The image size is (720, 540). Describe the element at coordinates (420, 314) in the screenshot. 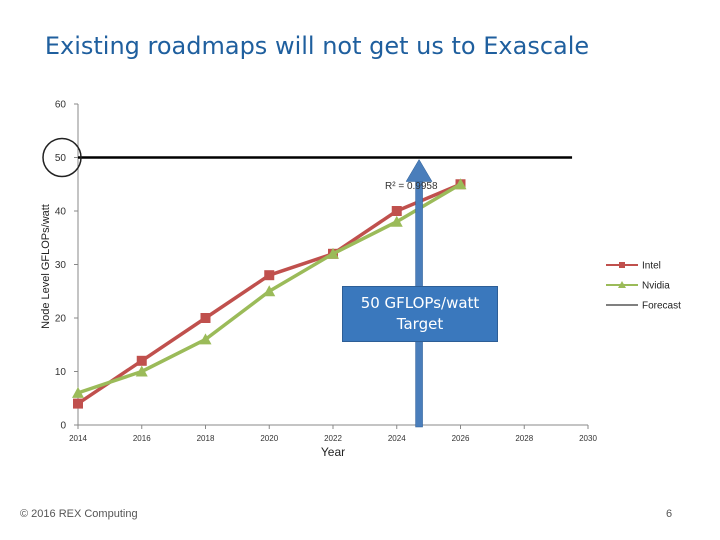

I see `target-callout: 50 GFLOPs/watt Target` at that location.